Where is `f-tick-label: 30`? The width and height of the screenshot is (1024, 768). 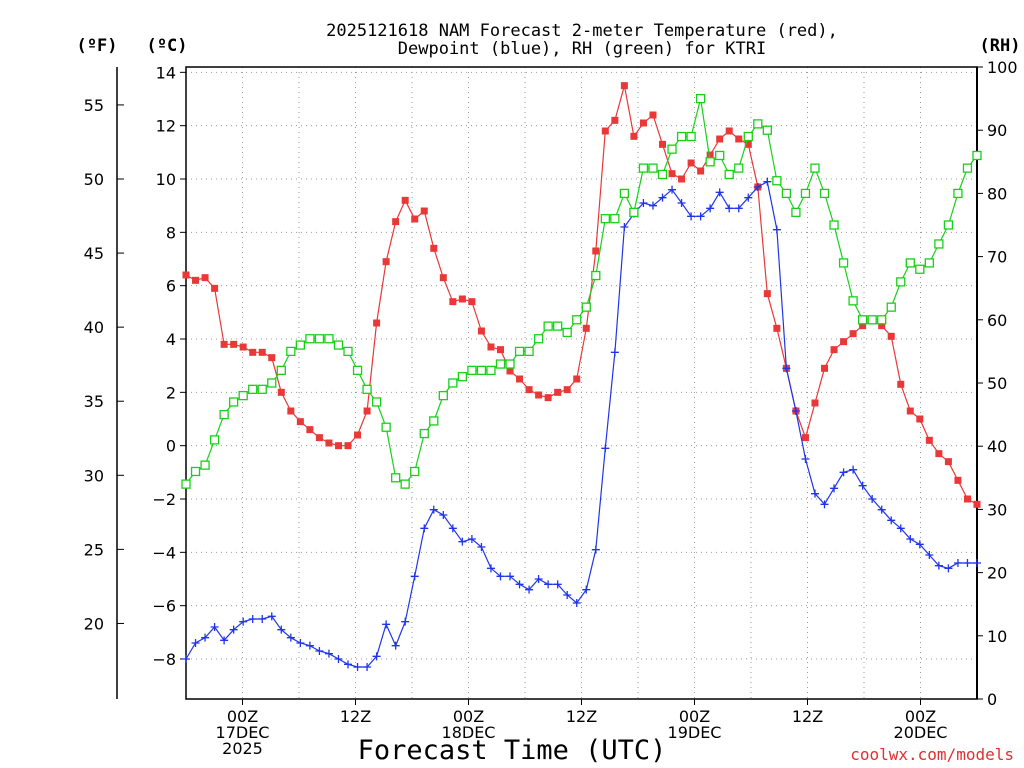 f-tick-label: 30 is located at coordinates (94, 475).